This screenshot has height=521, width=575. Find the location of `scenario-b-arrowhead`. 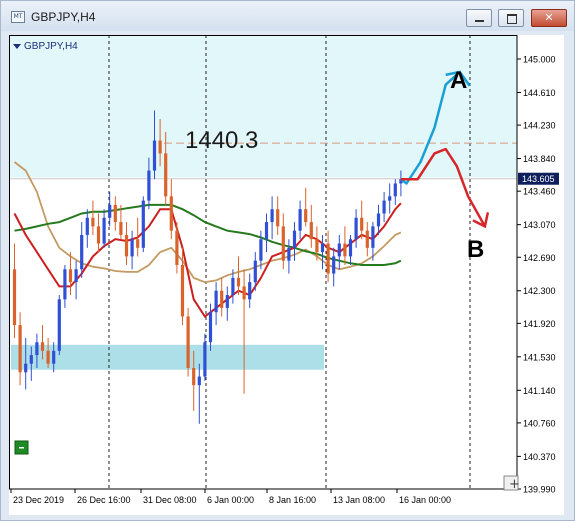

scenario-b-arrowhead is located at coordinates (481, 220).